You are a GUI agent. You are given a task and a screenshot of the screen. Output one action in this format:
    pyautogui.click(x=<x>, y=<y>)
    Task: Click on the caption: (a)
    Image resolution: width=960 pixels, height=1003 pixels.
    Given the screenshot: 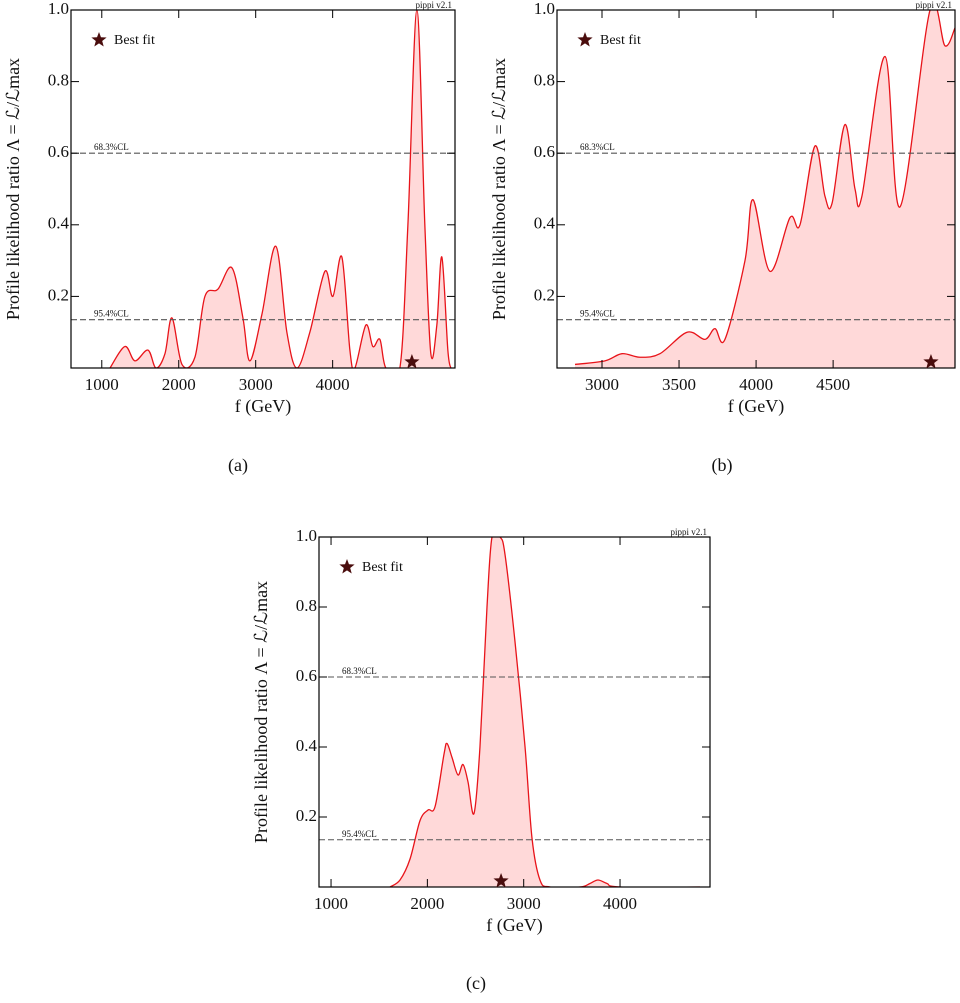 What is the action you would take?
    pyautogui.click(x=238, y=465)
    